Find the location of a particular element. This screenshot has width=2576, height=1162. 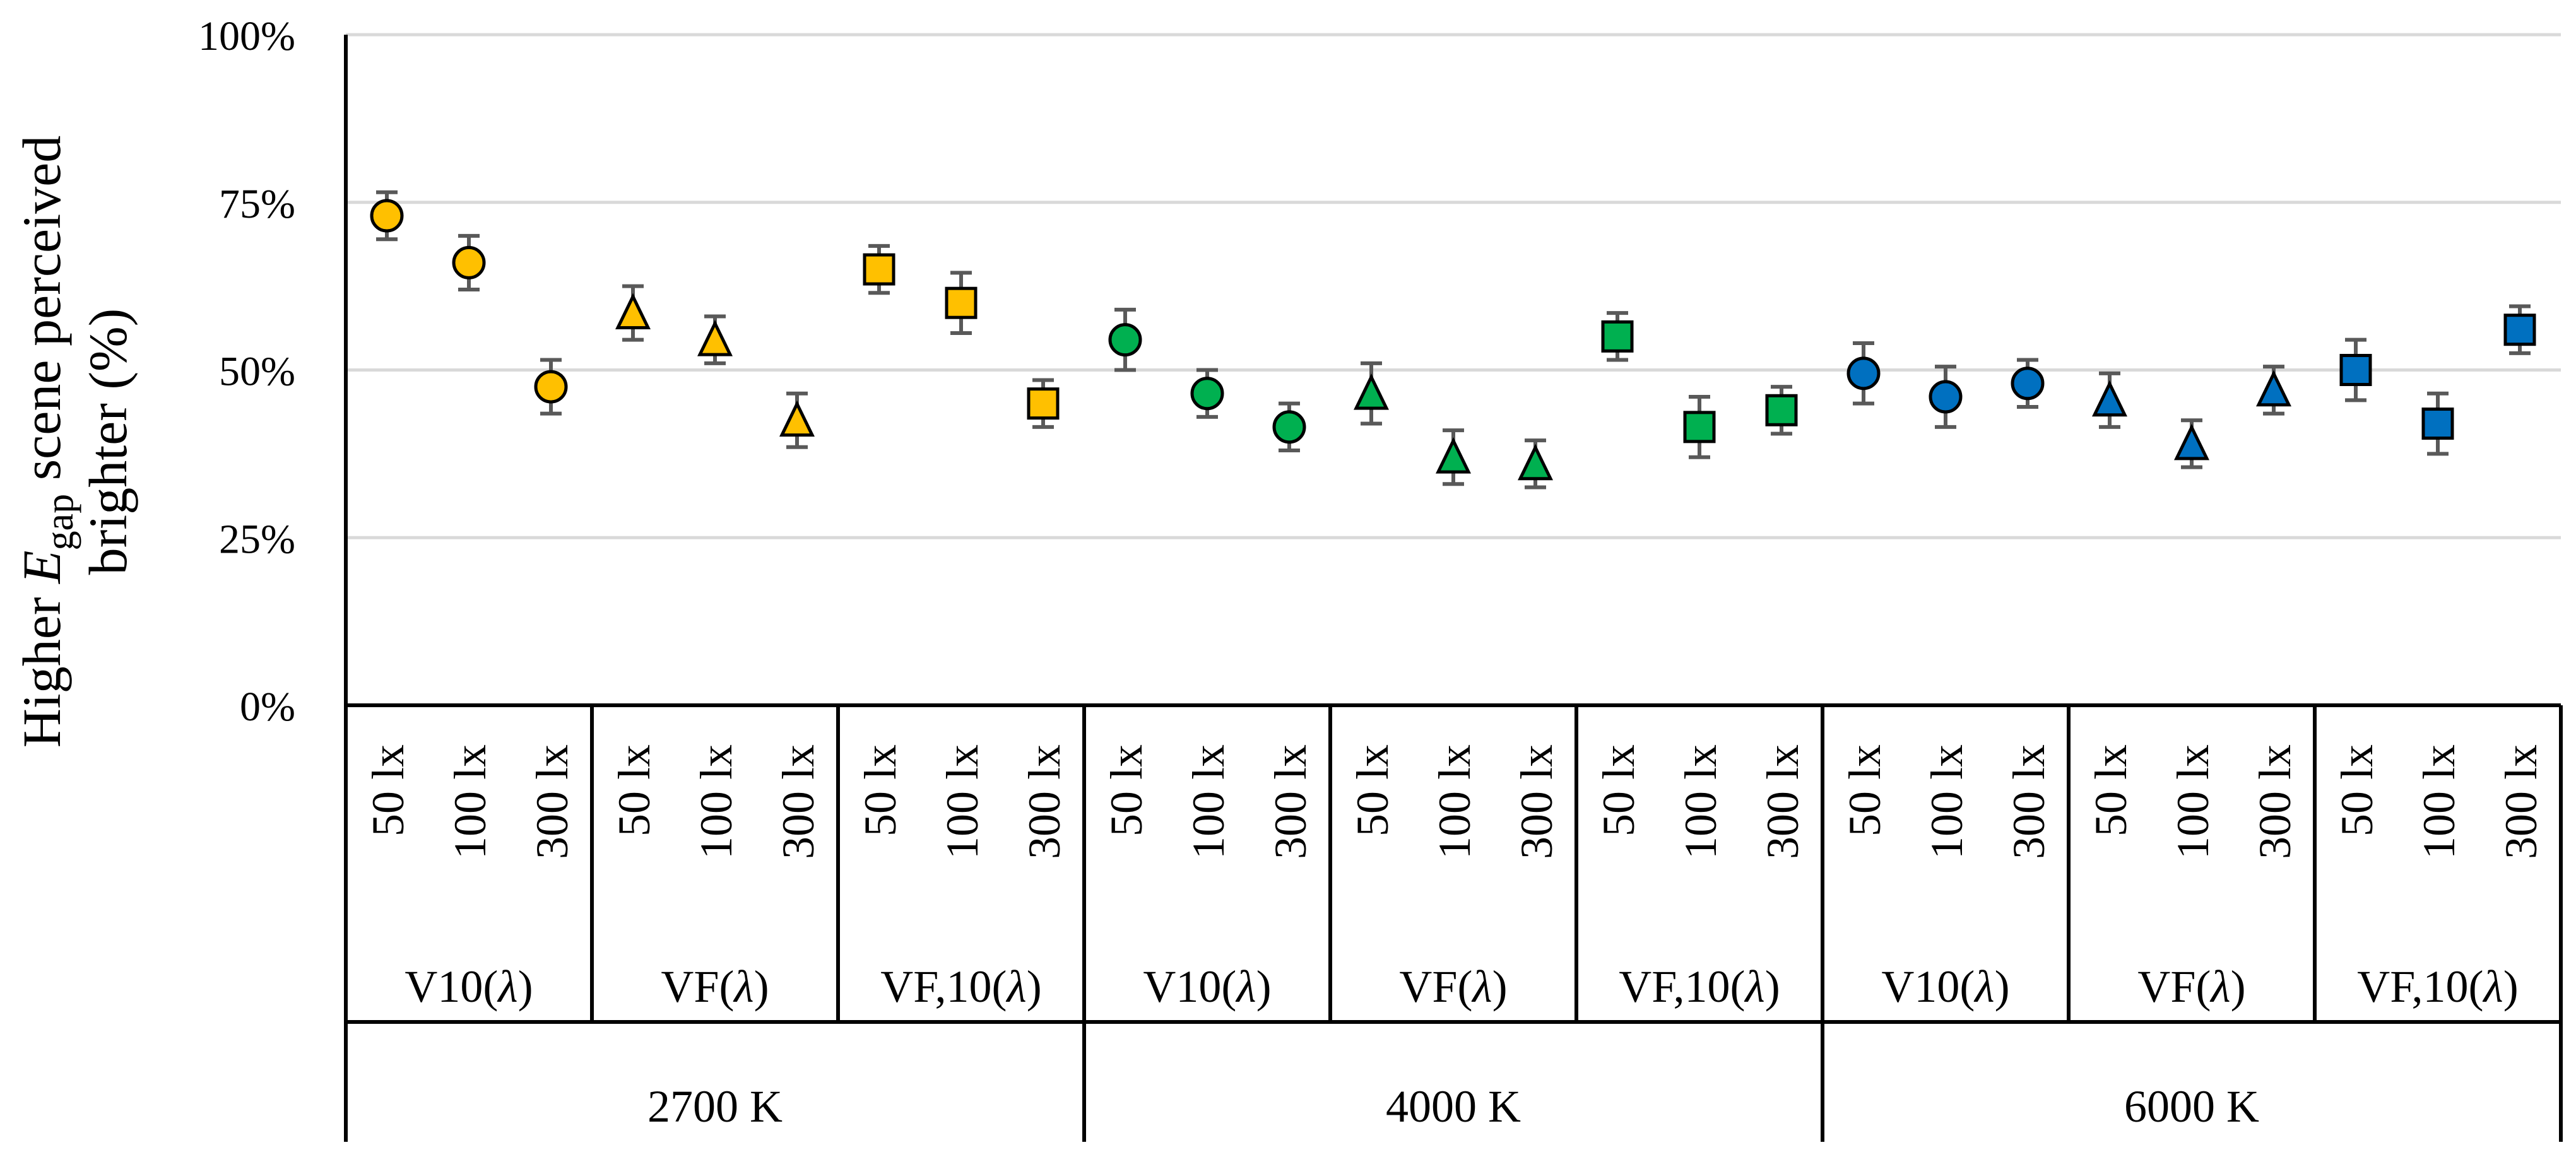

x-tick-label-0: 50 lx is located at coordinates (388, 790).